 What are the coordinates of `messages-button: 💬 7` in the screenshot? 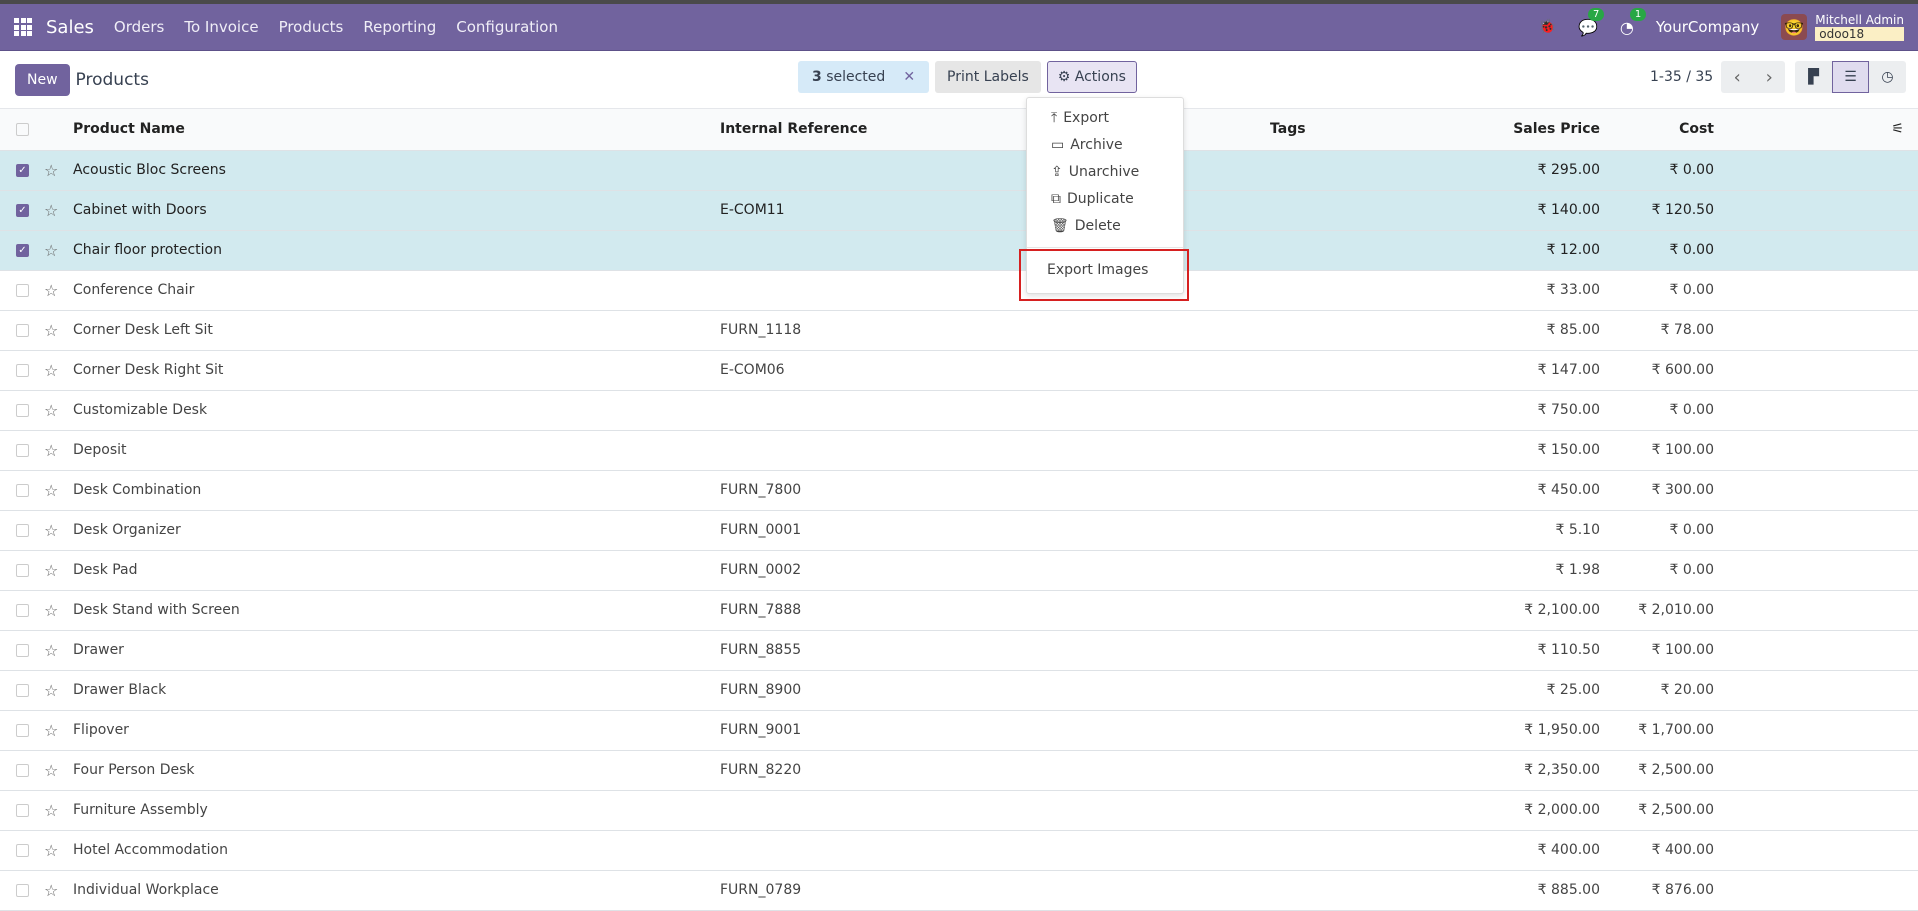 It's located at (1591, 22).